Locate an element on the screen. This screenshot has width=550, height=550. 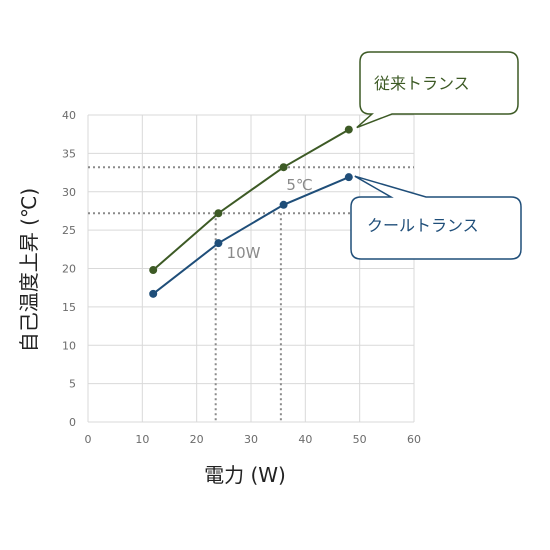
x-tick-label: 20 is located at coordinates (197, 439).